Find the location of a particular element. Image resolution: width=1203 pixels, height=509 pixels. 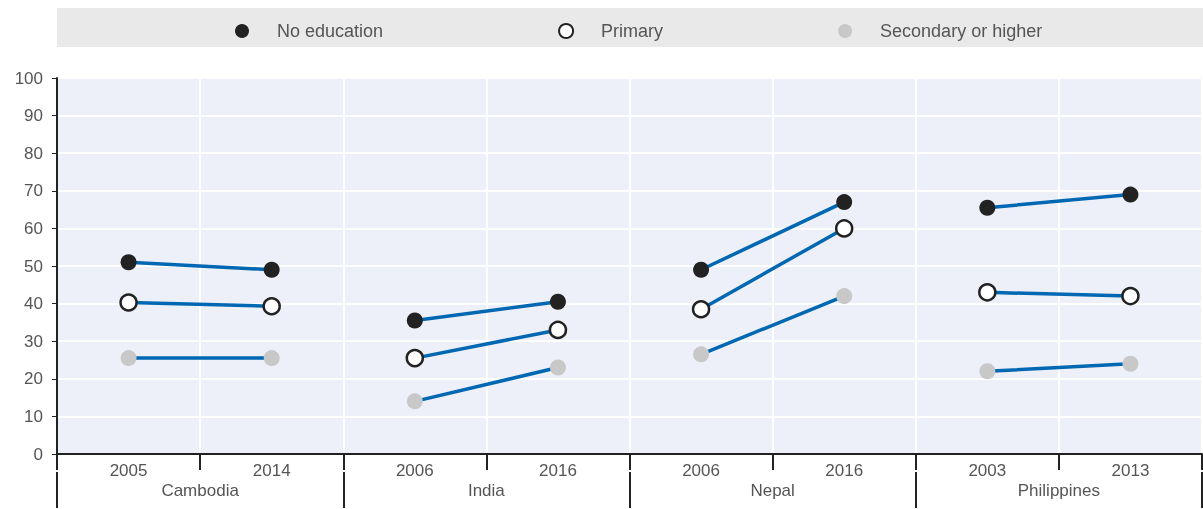

x-tick-label: 2005 is located at coordinates (128, 470).